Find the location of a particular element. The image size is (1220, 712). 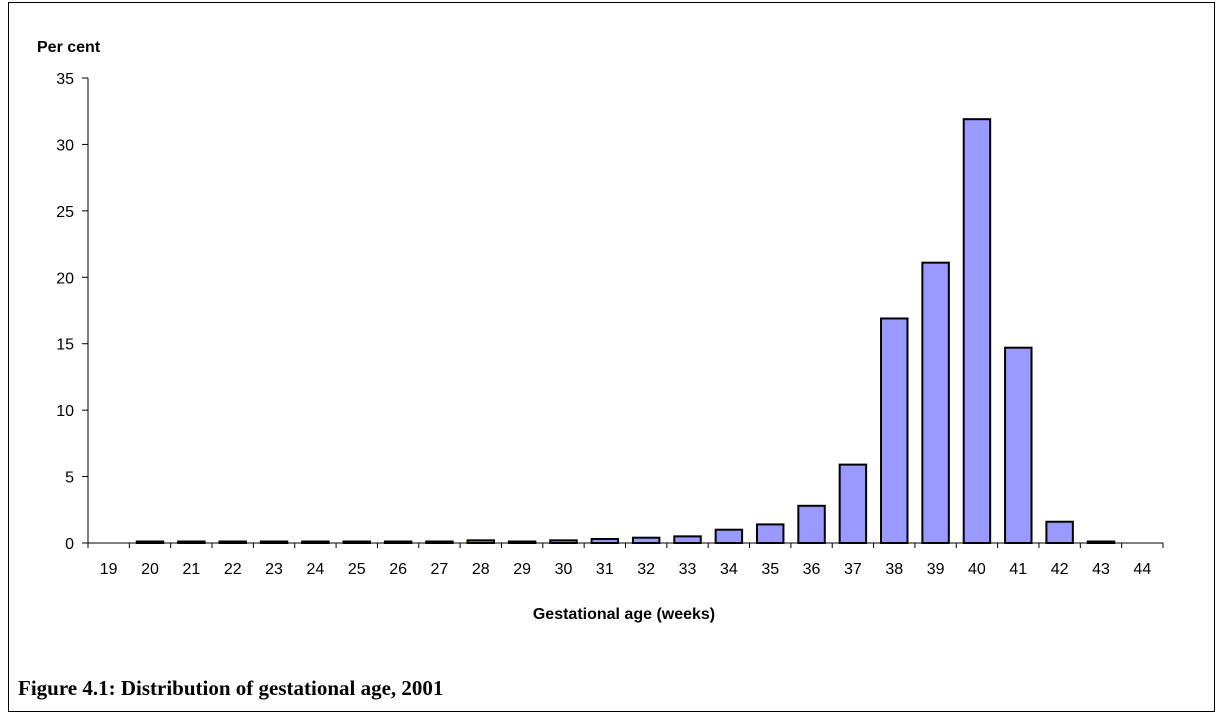

x-tick-label: 43 is located at coordinates (1101, 569).